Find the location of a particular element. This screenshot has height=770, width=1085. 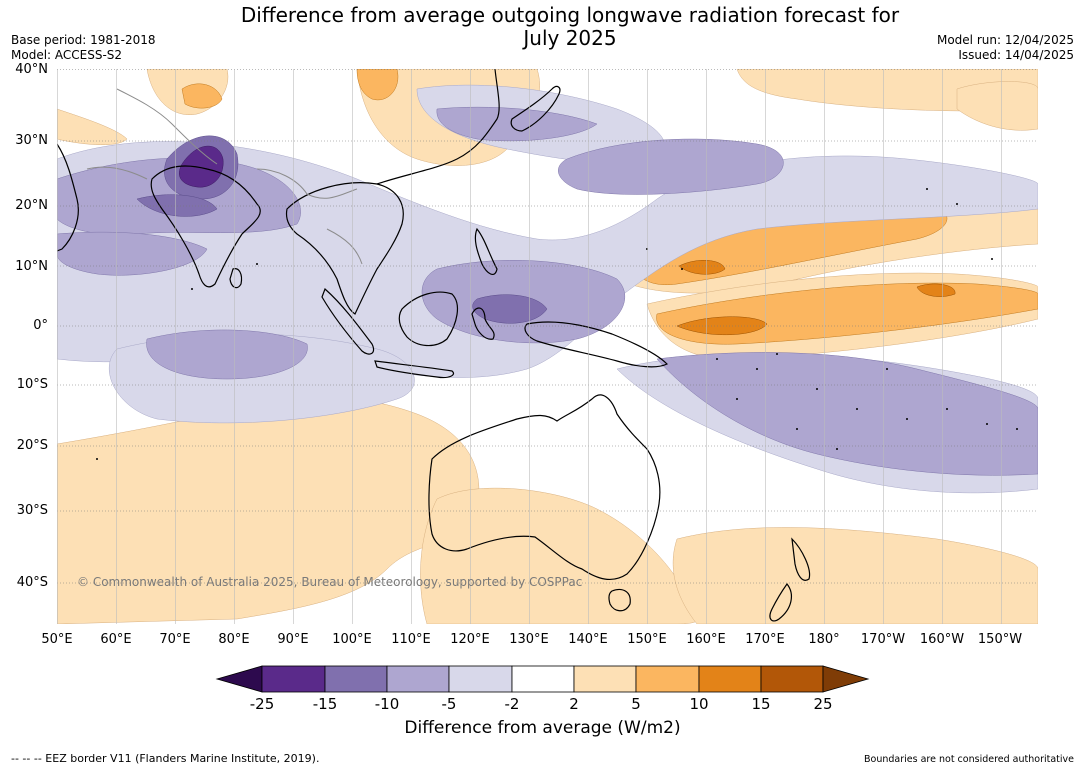

new-zealand-south-outline is located at coordinates (781, 602).